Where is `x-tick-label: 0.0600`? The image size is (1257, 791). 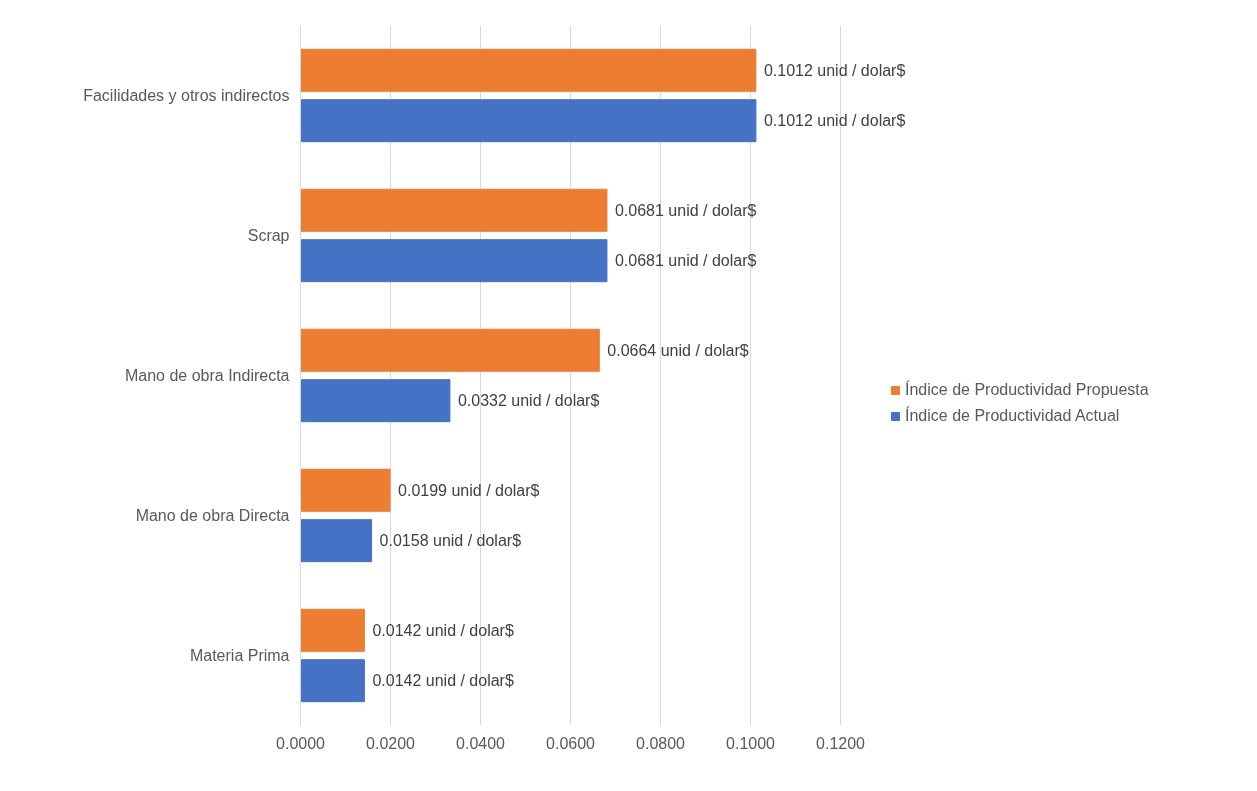
x-tick-label: 0.0600 is located at coordinates (571, 743).